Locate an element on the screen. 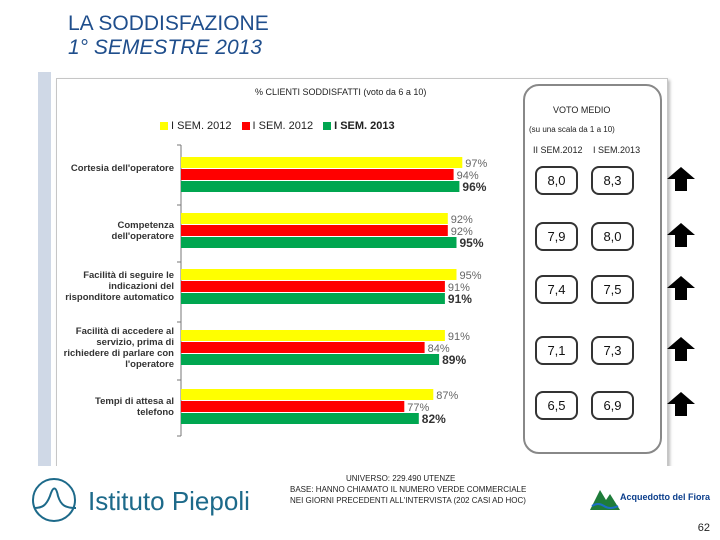 The height and width of the screenshot is (540, 720). voto-medio-col-2: I SEM.2013 is located at coordinates (617, 150).